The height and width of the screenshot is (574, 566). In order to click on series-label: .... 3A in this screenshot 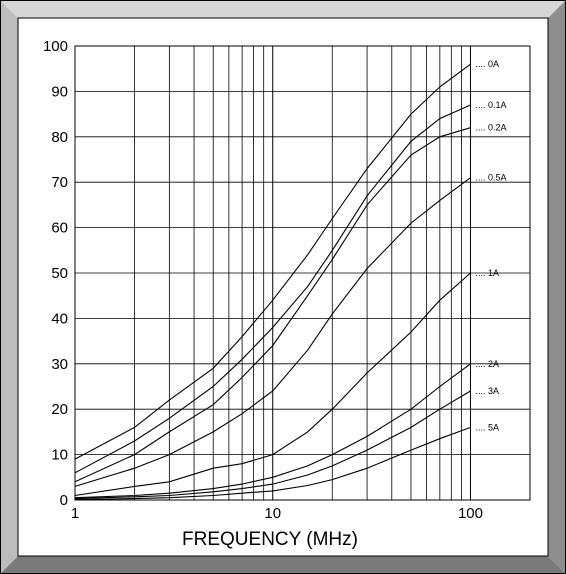, I will do `click(487, 391)`.